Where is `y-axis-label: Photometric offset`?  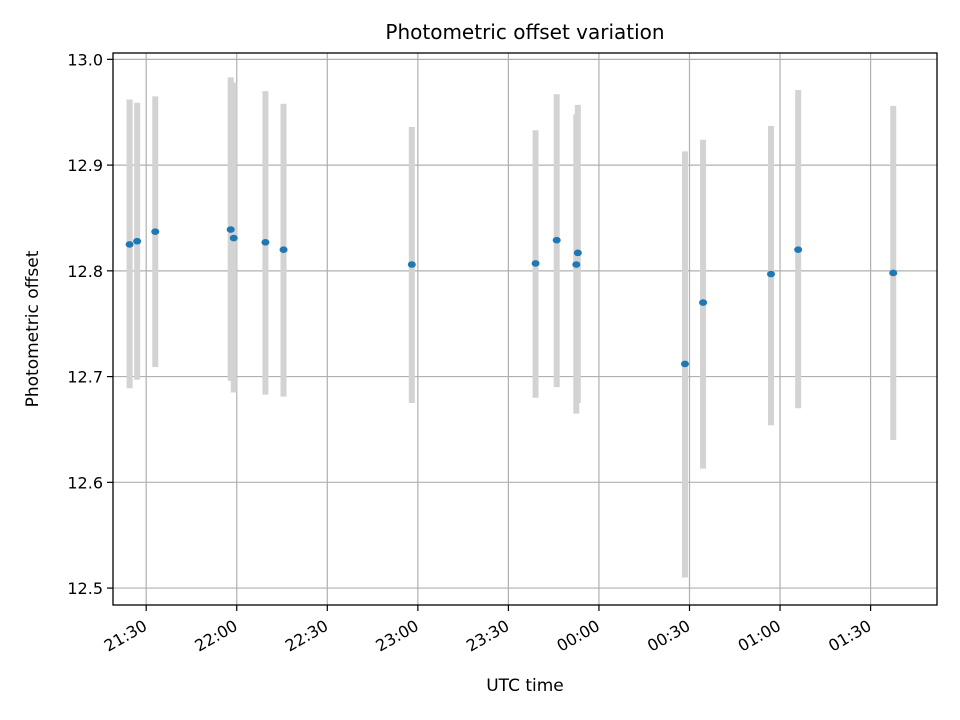
y-axis-label: Photometric offset is located at coordinates (33, 328).